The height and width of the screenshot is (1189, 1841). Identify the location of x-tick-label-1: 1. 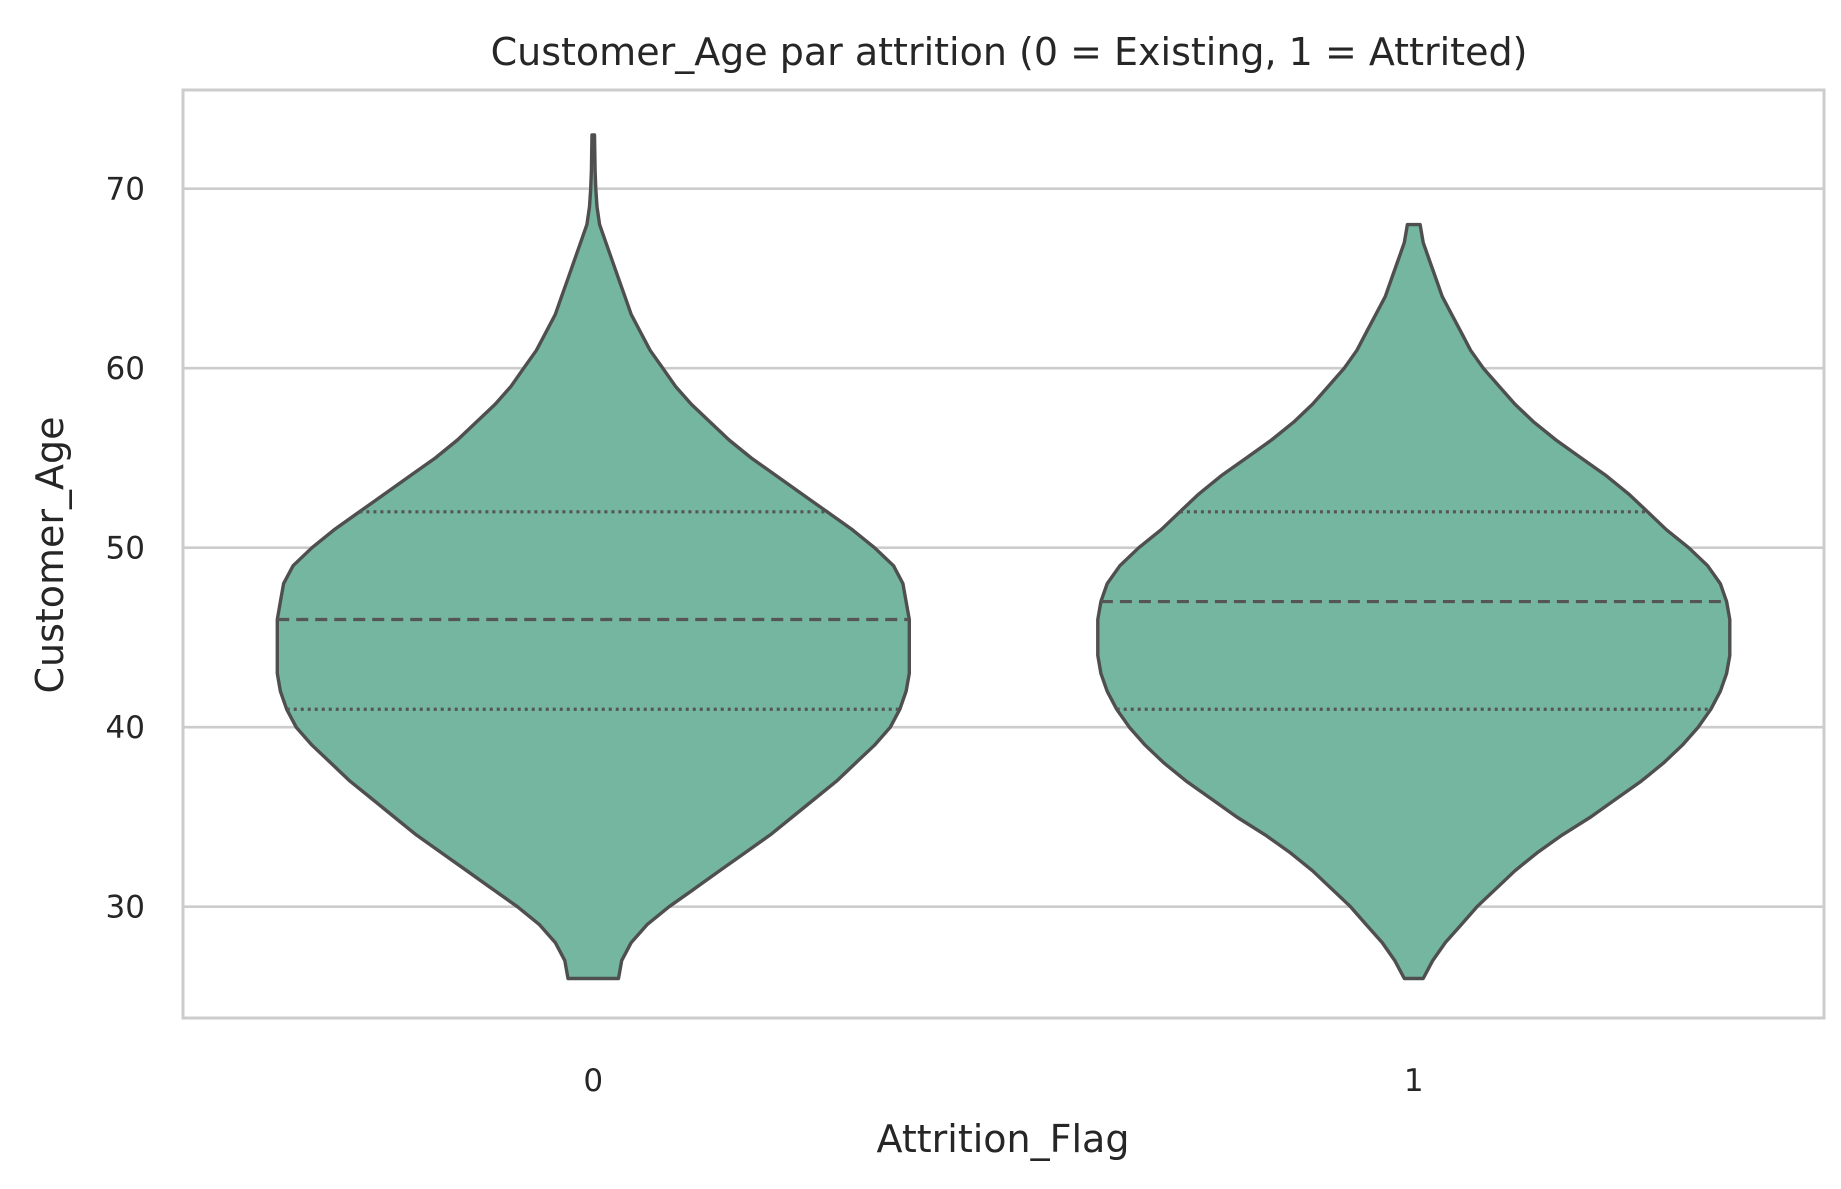
(1414, 1081).